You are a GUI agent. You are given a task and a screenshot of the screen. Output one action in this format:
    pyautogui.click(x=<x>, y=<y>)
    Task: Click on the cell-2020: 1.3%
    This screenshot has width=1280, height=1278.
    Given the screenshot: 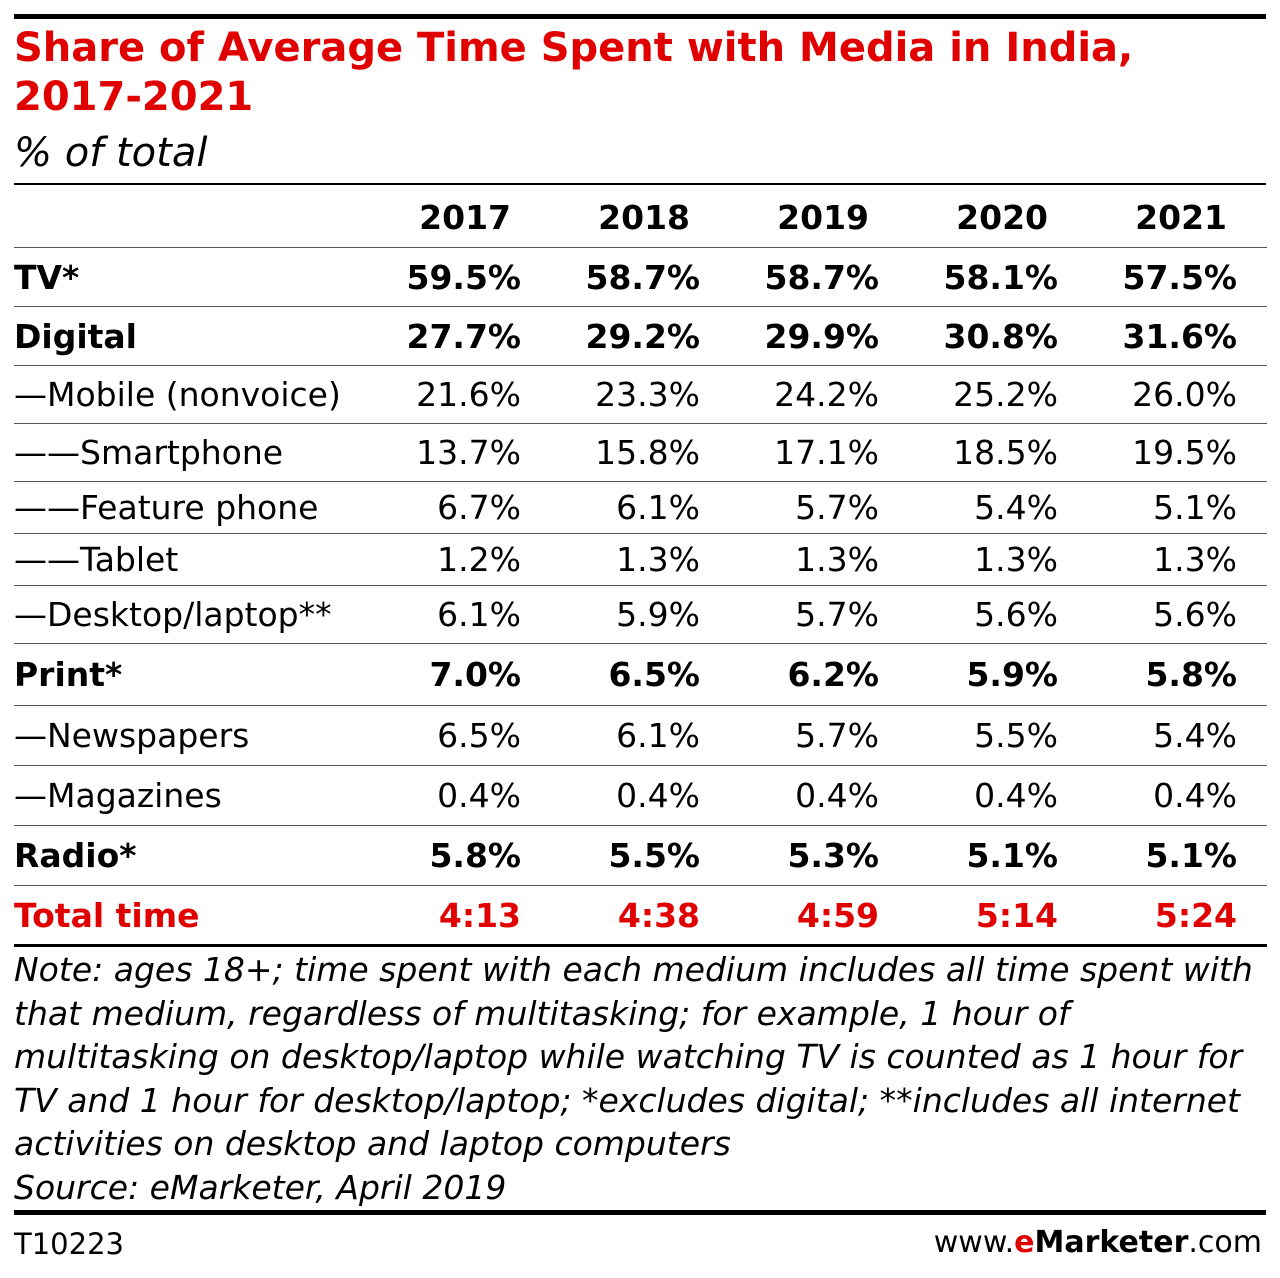 What is the action you would take?
    pyautogui.click(x=998, y=559)
    